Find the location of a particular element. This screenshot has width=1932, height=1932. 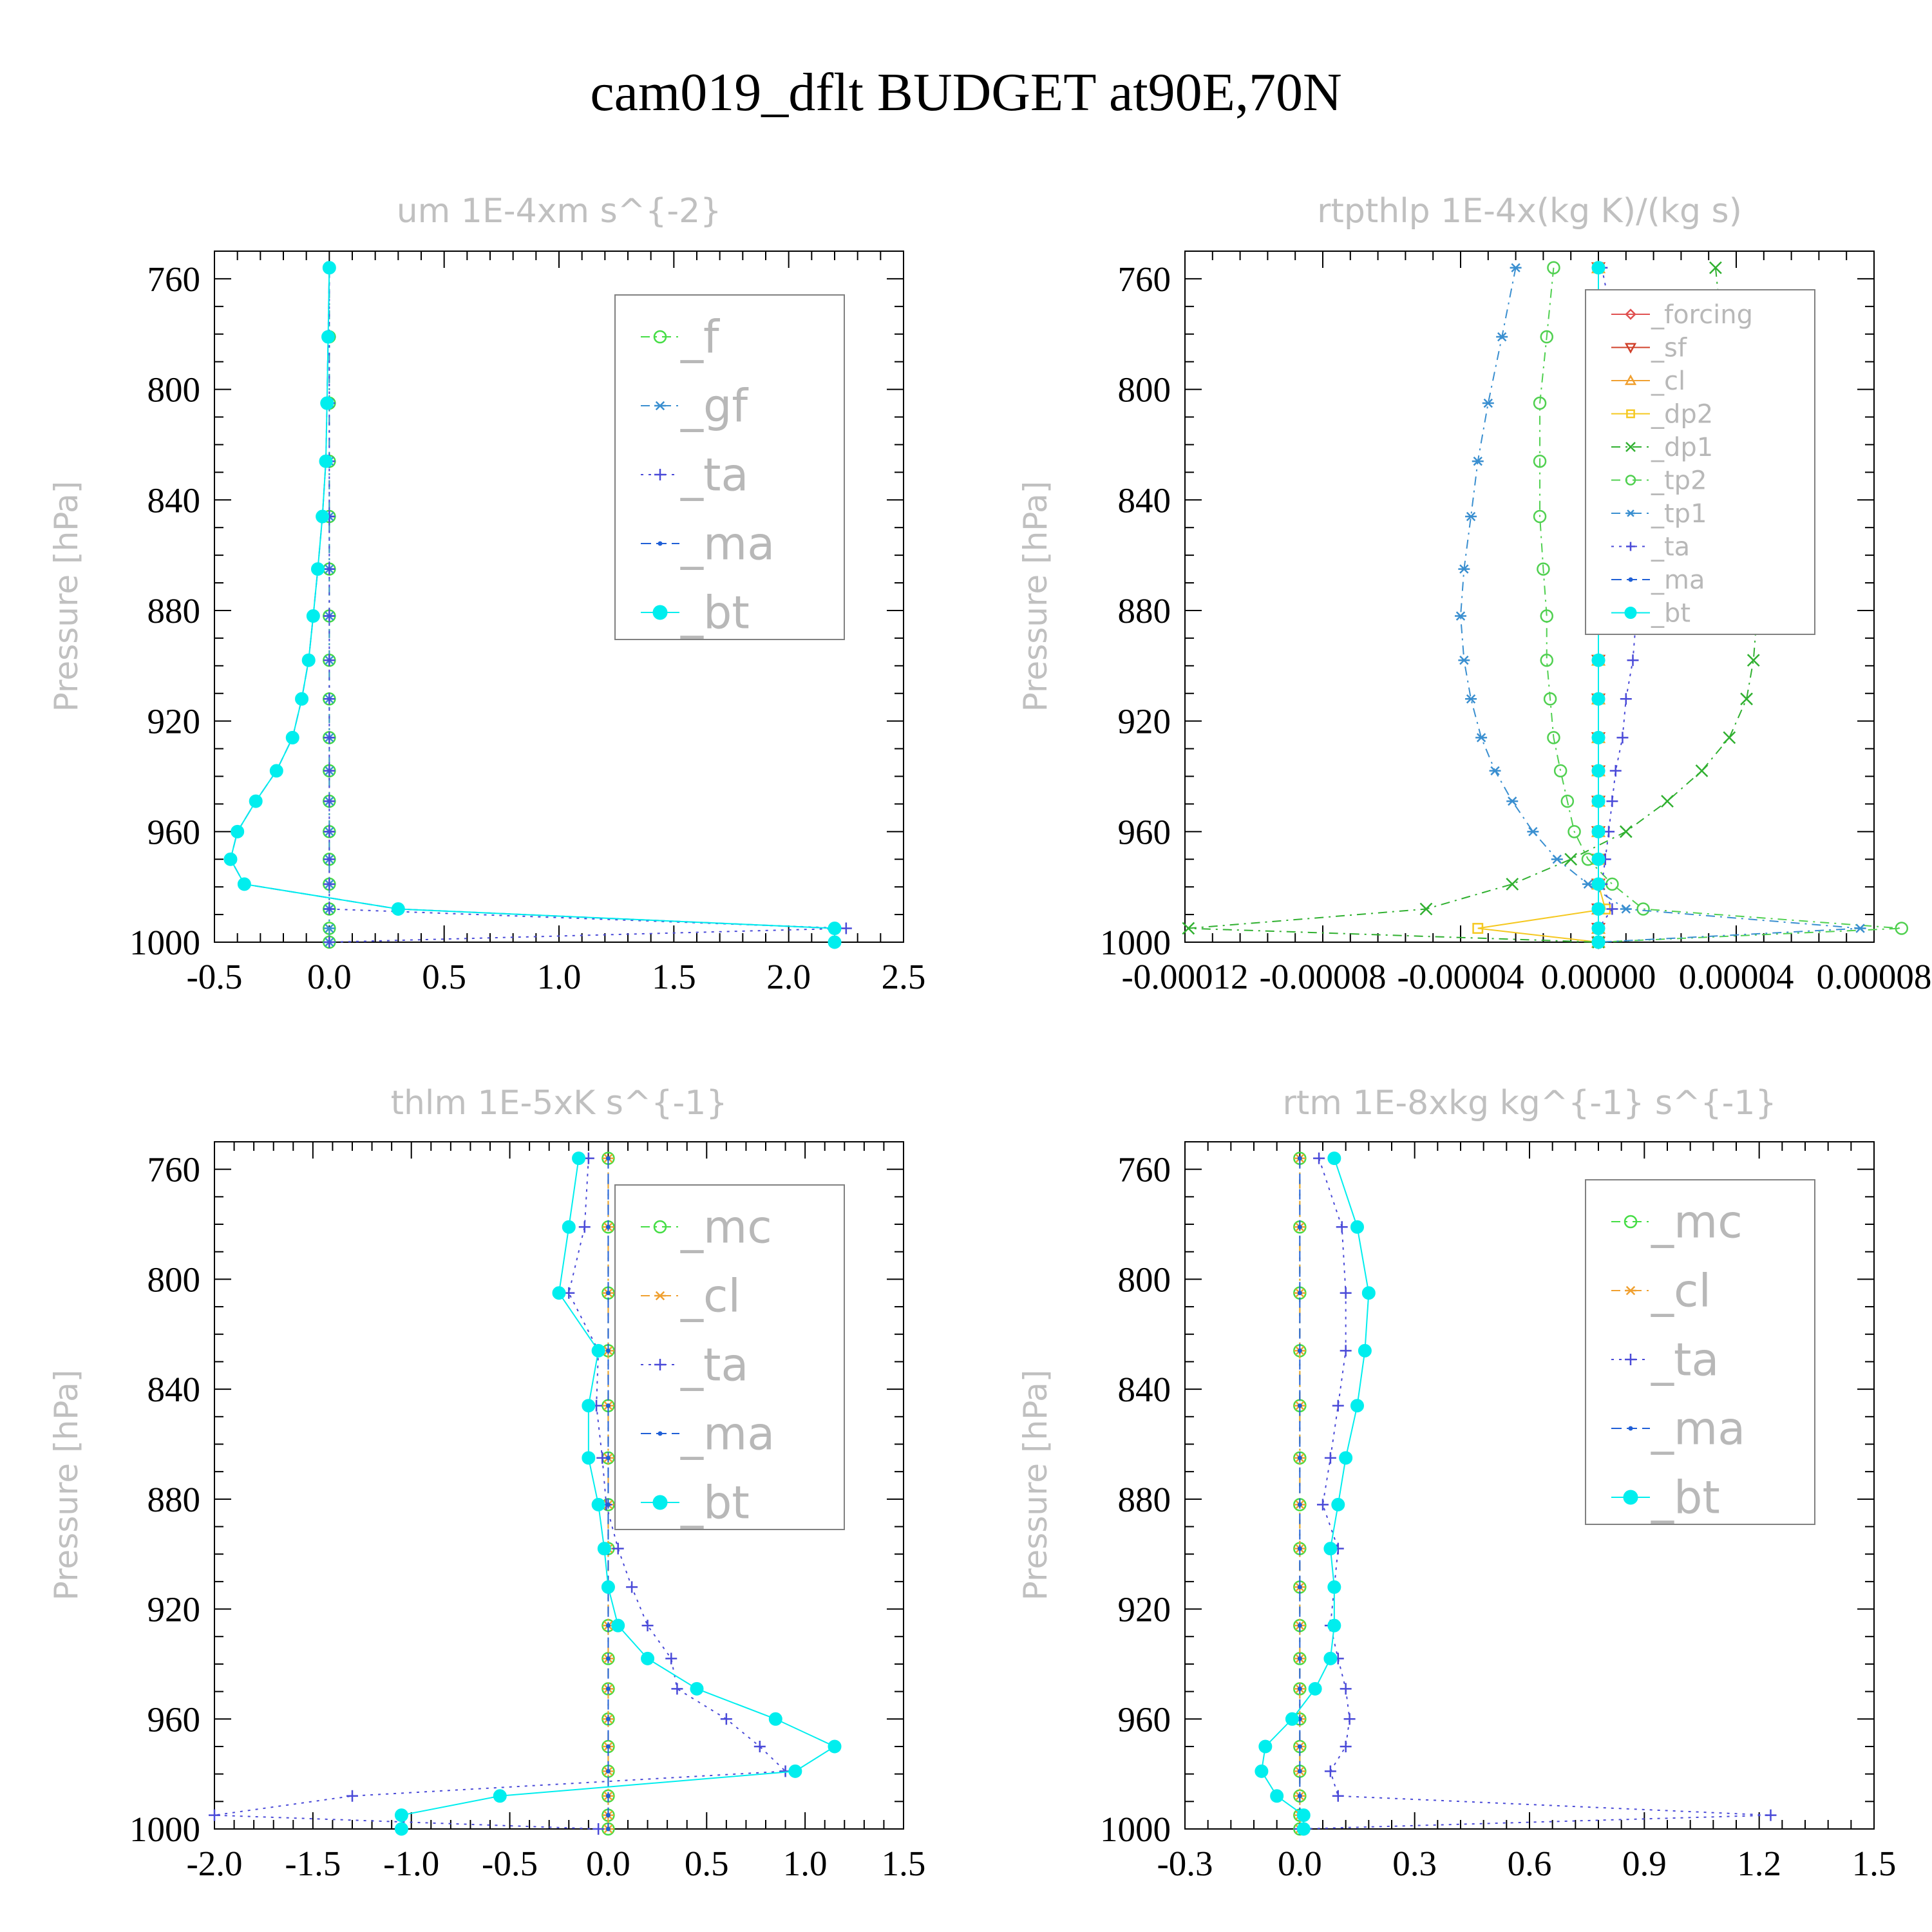

x-tick-label: -0.00008 is located at coordinates (1322, 976).